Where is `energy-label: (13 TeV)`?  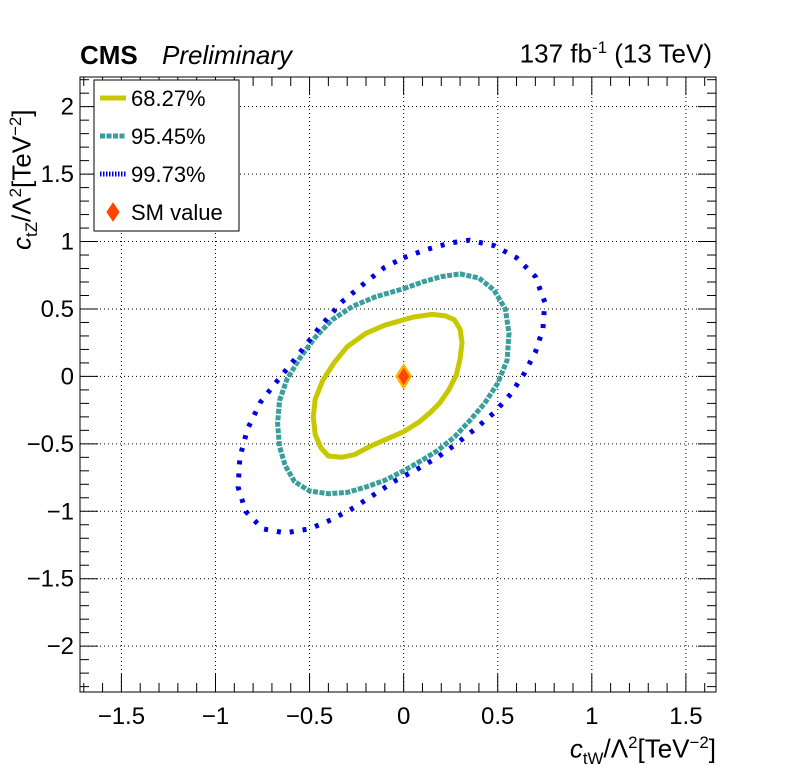
energy-label: (13 TeV) is located at coordinates (659, 53).